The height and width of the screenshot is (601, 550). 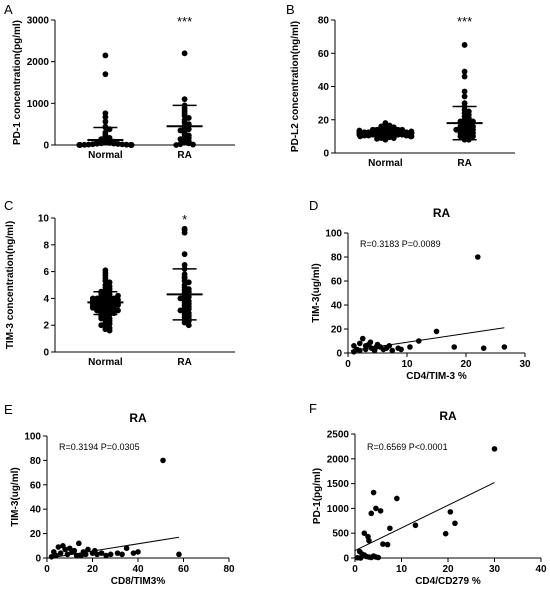 I want to click on x-tick-label: 0, so click(x=348, y=364).